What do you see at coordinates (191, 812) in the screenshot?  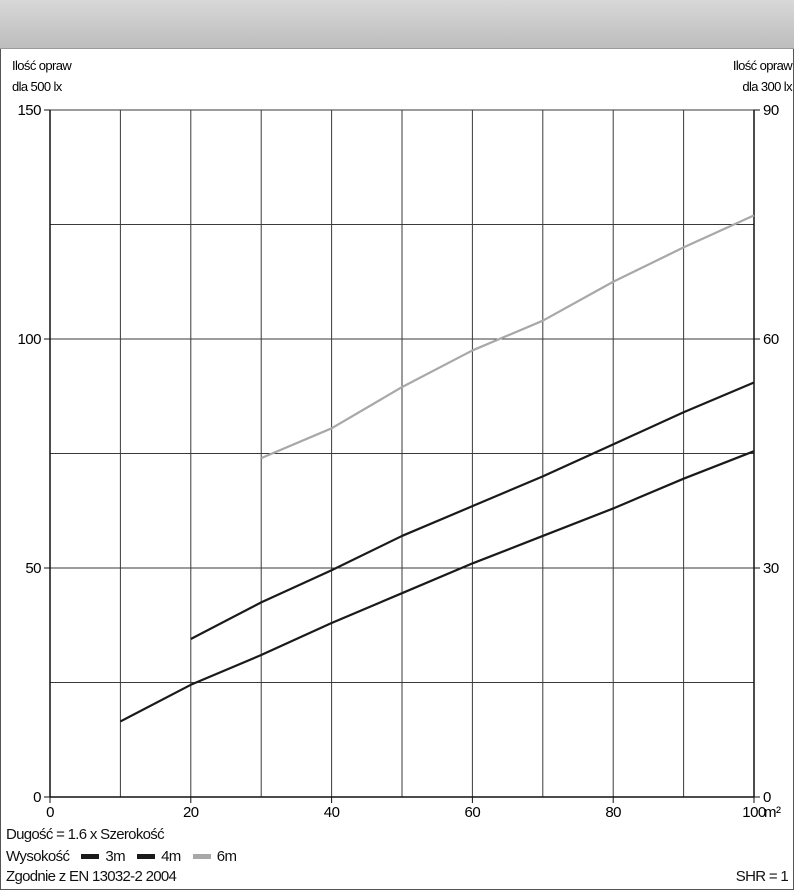 I see `x-tick-label: 20` at bounding box center [191, 812].